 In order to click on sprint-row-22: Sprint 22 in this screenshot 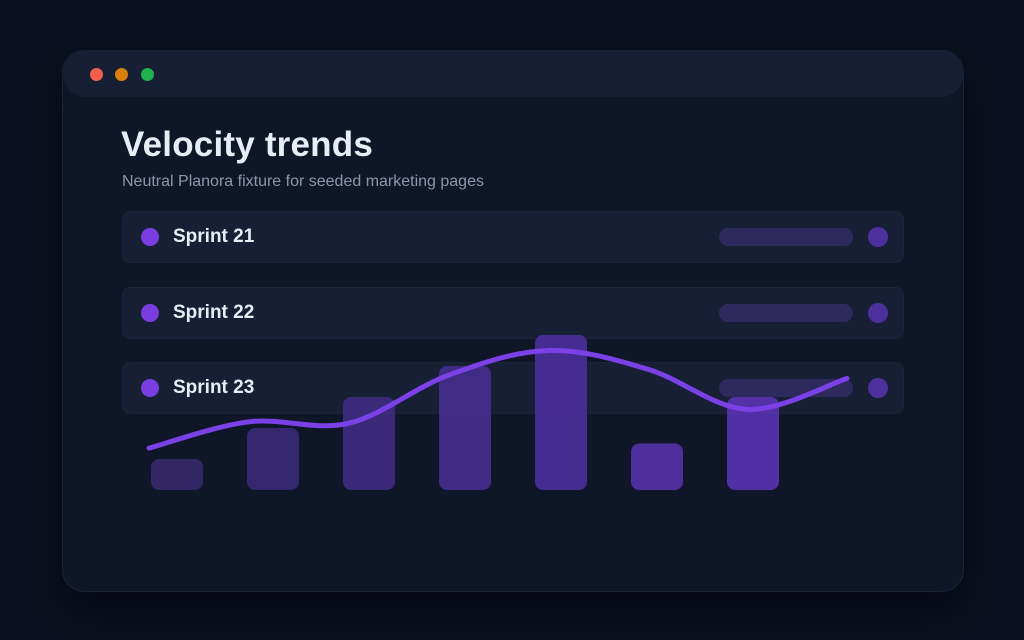, I will do `click(513, 313)`.